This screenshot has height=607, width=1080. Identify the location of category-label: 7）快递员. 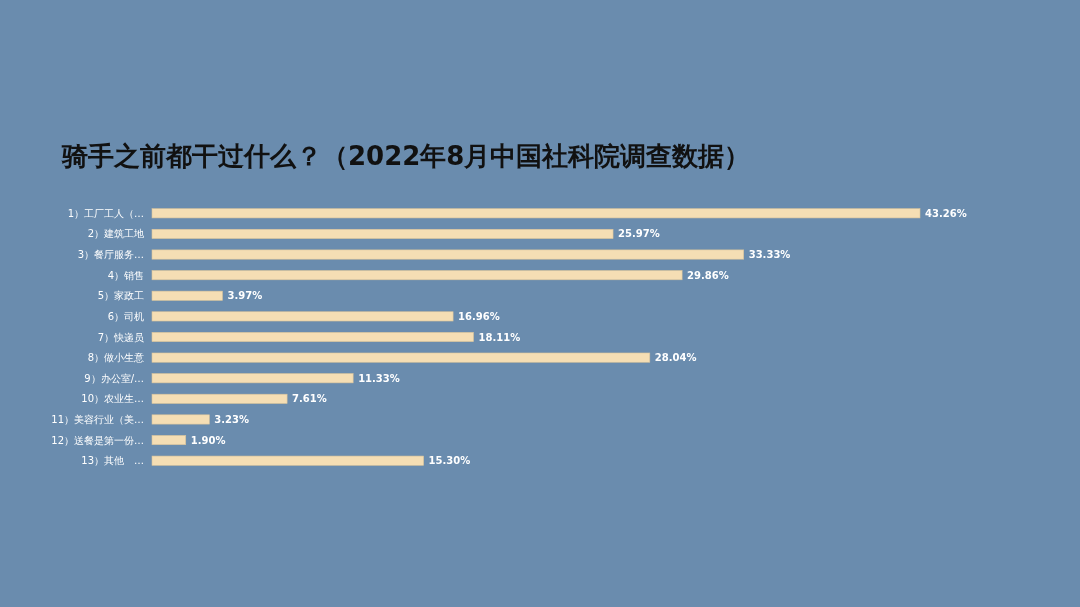
(120, 337).